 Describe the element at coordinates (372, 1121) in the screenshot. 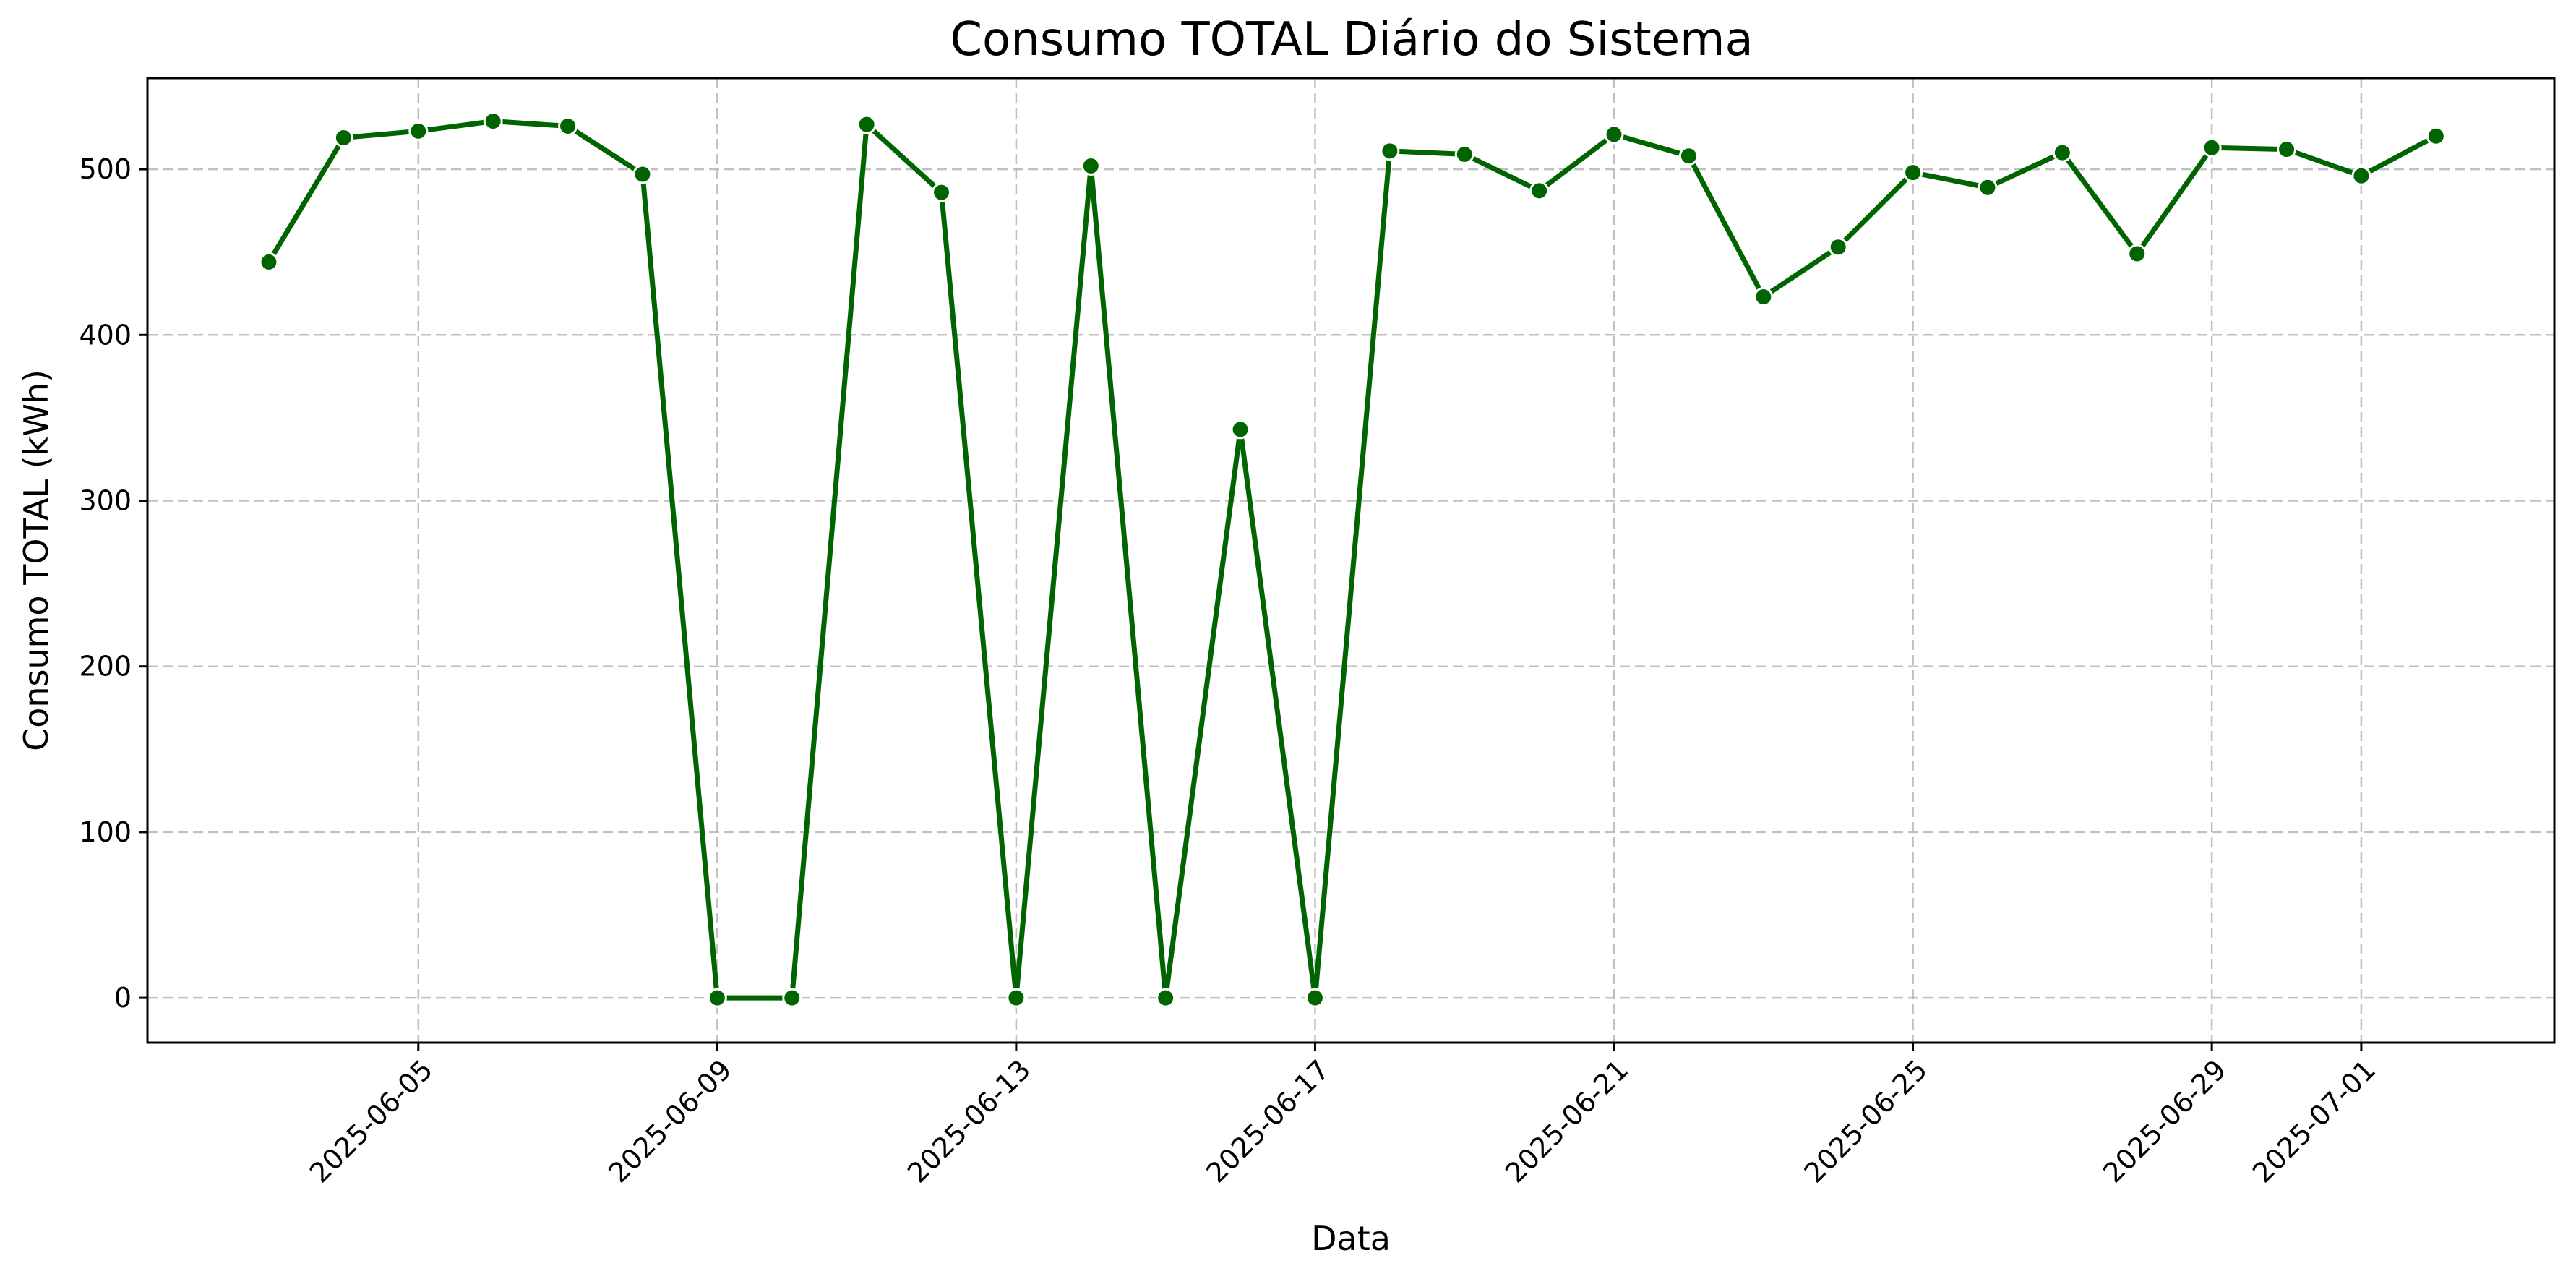

I see `x-tick-label: 2025-06-05` at that location.